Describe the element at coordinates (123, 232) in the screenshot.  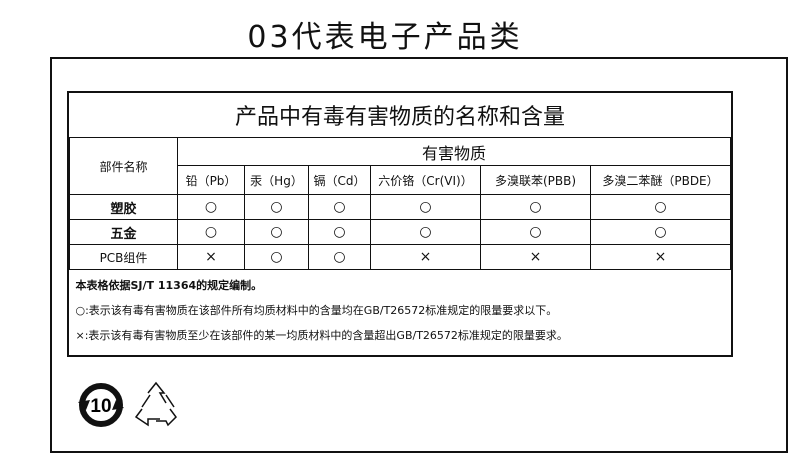
I see `part-name: 五金` at that location.